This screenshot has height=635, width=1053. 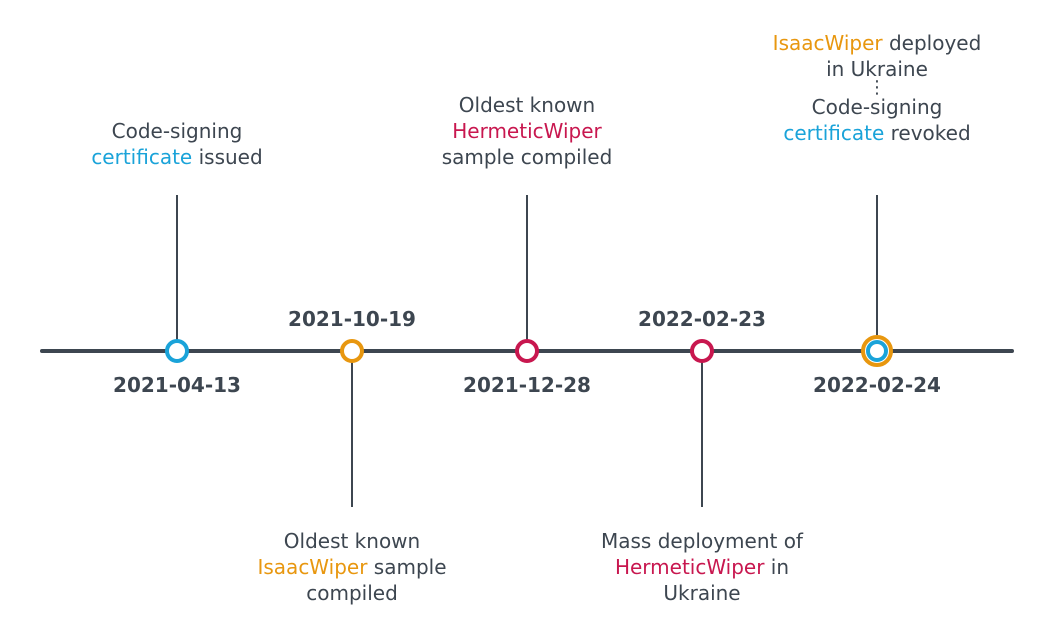 What do you see at coordinates (352, 319) in the screenshot?
I see `date-2021-10-19: 2021-10-19` at bounding box center [352, 319].